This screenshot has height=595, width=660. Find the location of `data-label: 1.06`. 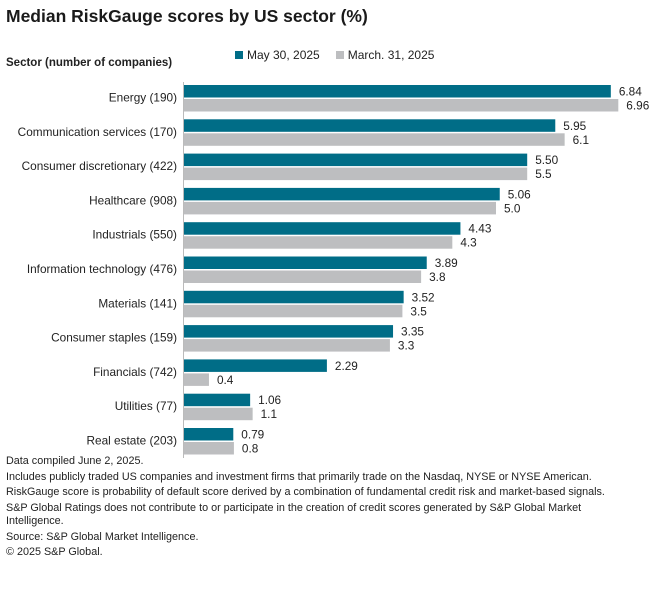

data-label: 1.06 is located at coordinates (269, 400).